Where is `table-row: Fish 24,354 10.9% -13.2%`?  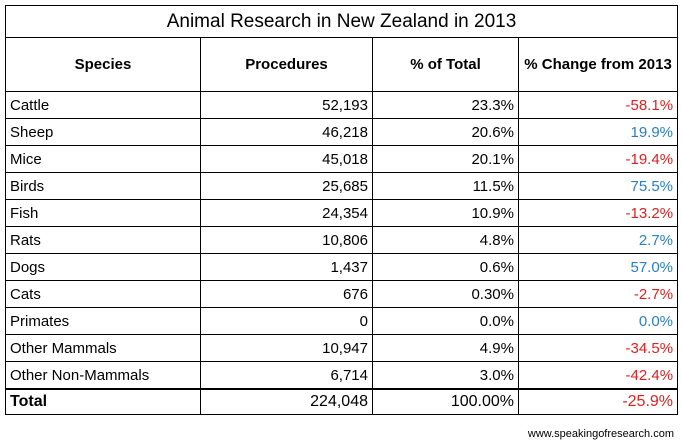 table-row: Fish 24,354 10.9% -13.2% is located at coordinates (342, 213).